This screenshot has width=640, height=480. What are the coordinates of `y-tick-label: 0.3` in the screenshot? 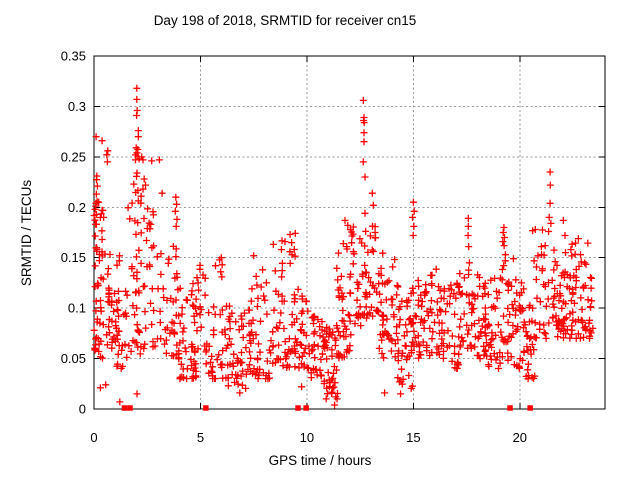 It's located at (77, 106).